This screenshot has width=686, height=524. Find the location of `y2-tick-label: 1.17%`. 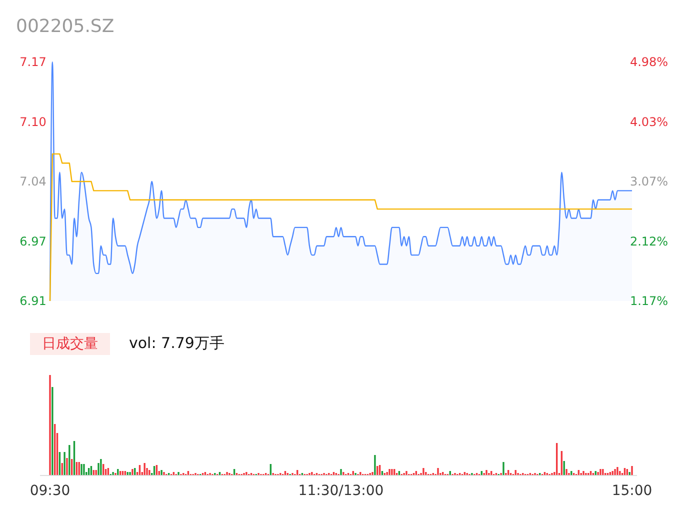

y2-tick-label: 1.17% is located at coordinates (649, 301).